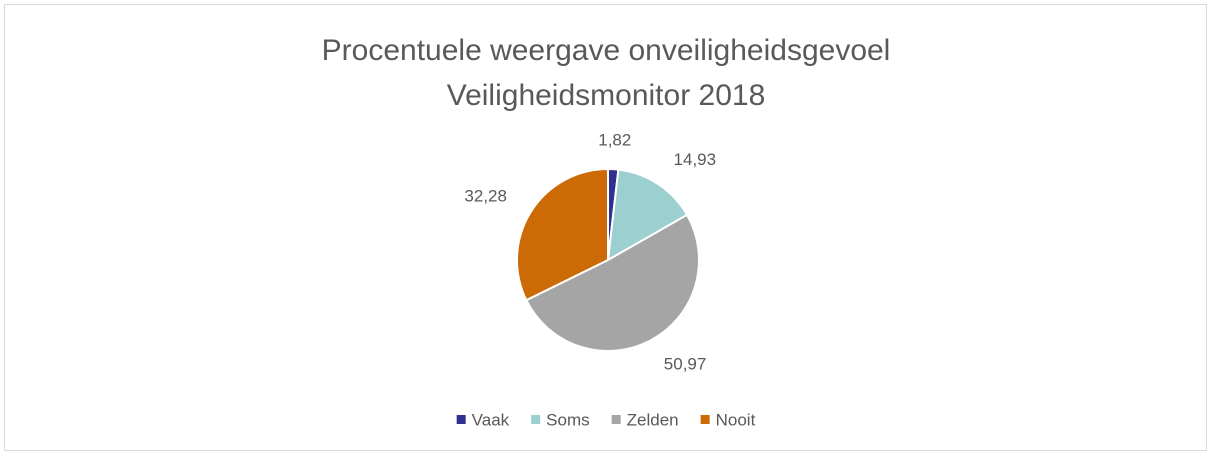 Image resolution: width=1211 pixels, height=460 pixels. What do you see at coordinates (606, 95) in the screenshot?
I see `chart-title: Veiligheidsmonitor 2018` at bounding box center [606, 95].